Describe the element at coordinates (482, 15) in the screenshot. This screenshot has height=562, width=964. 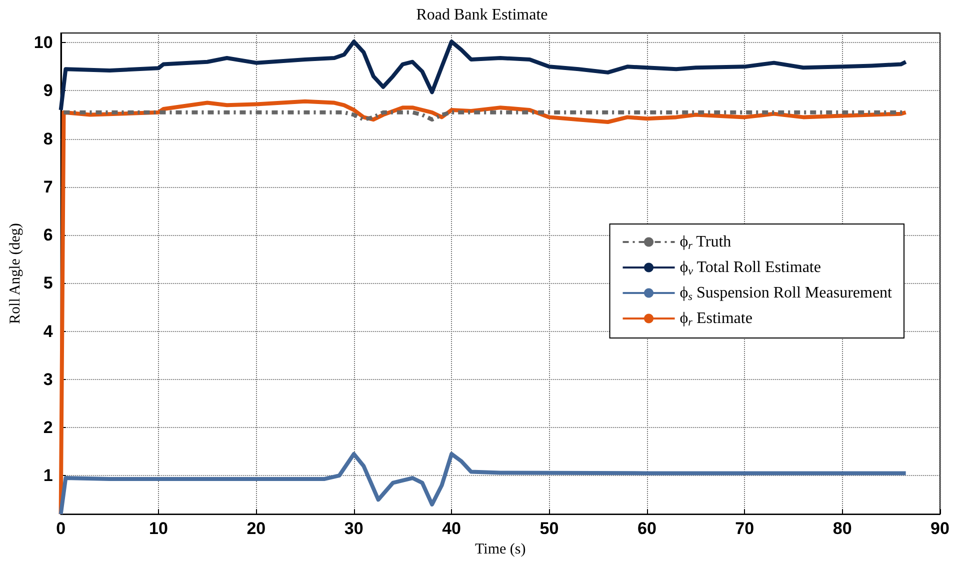
I see `chart-title: Road Bank Estimate` at that location.